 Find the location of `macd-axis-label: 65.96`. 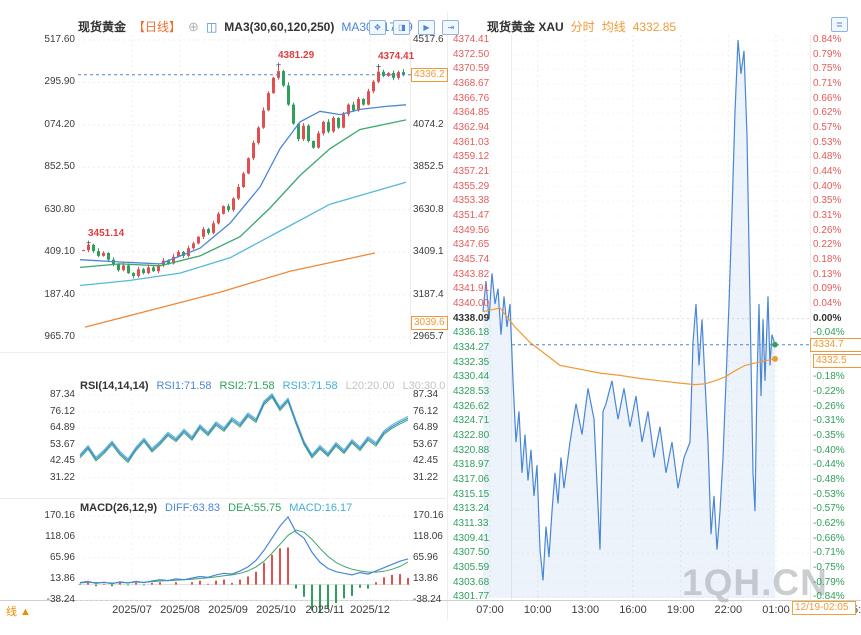

macd-axis-label: 65.96 is located at coordinates (426, 557).